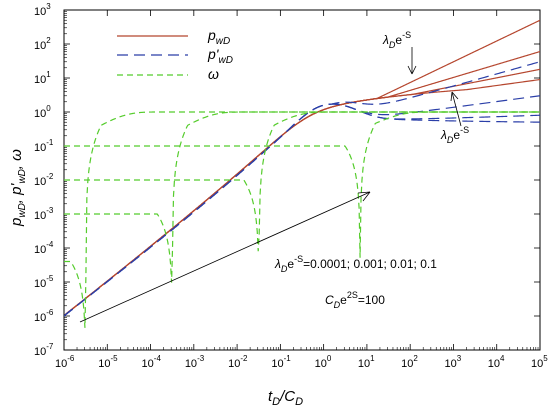 This screenshot has height=410, width=550. Describe the element at coordinates (281, 362) in the screenshot. I see `x-tick-label: 10⁻¹` at that location.